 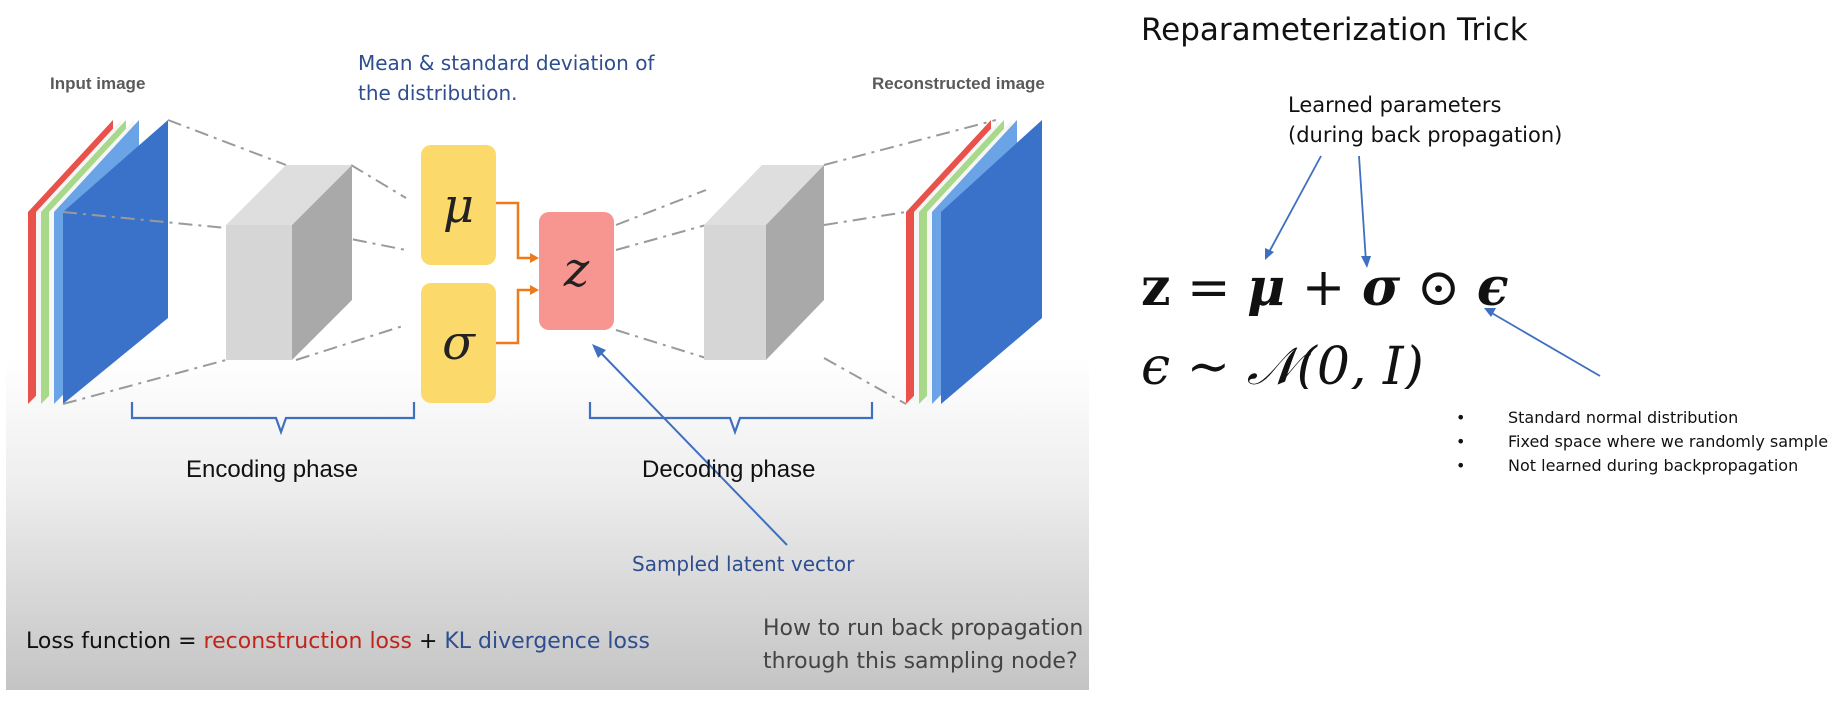 I want to click on sigma-symbol: σ, so click(x=458, y=343).